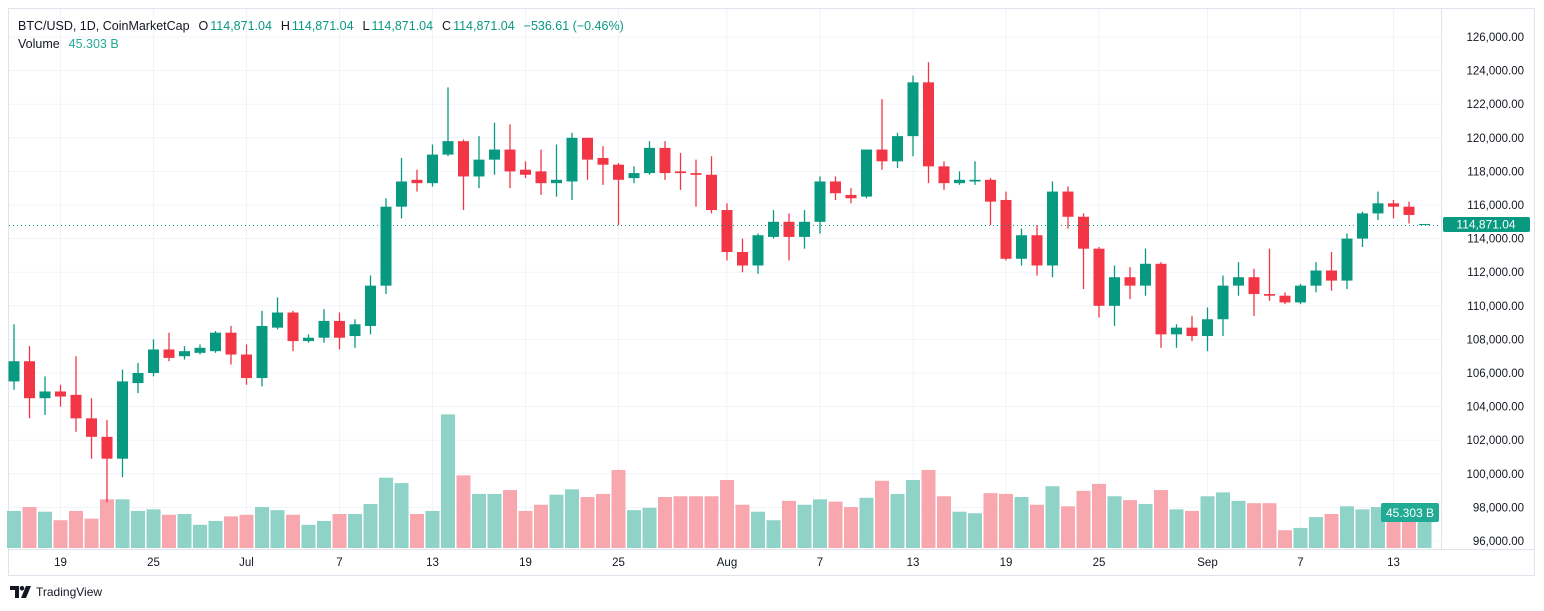  What do you see at coordinates (104, 26) in the screenshot?
I see `symbol-label: BTC/USD, 1D, CoinMarketCap` at bounding box center [104, 26].